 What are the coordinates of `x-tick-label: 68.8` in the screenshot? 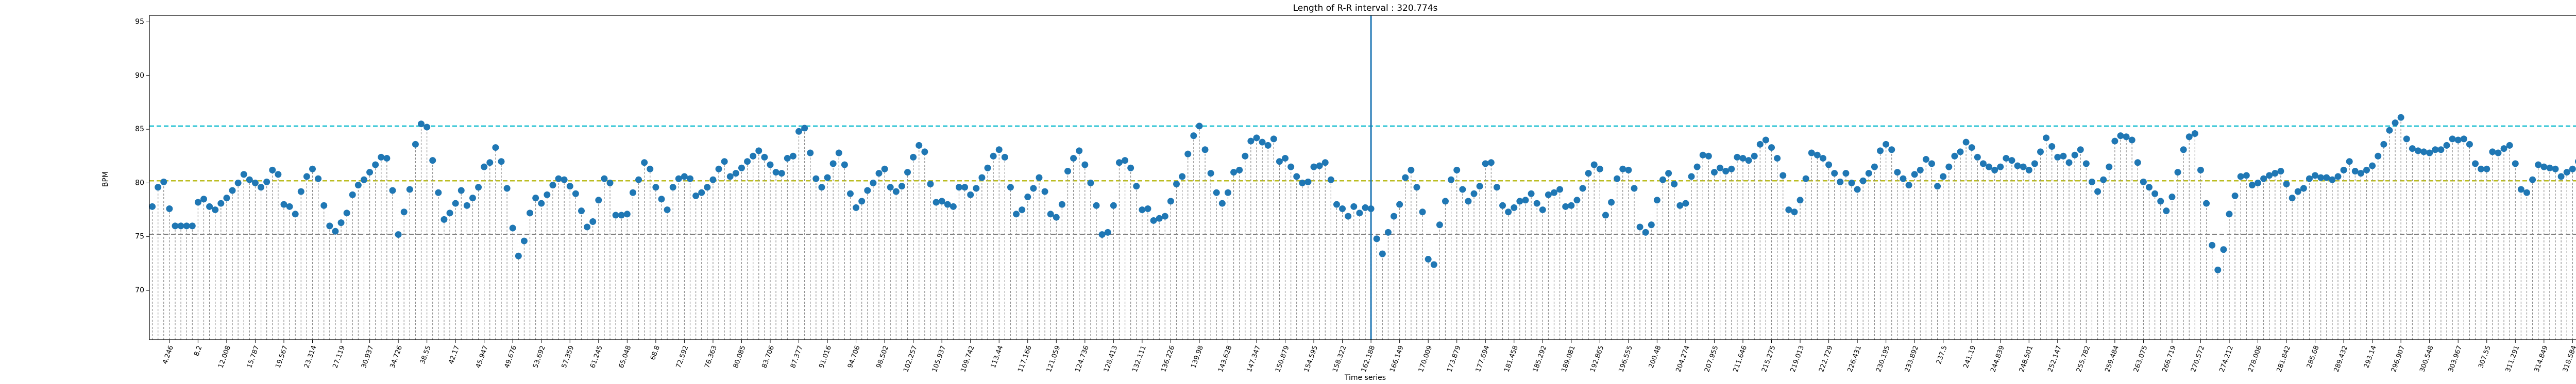 It's located at (655, 352).